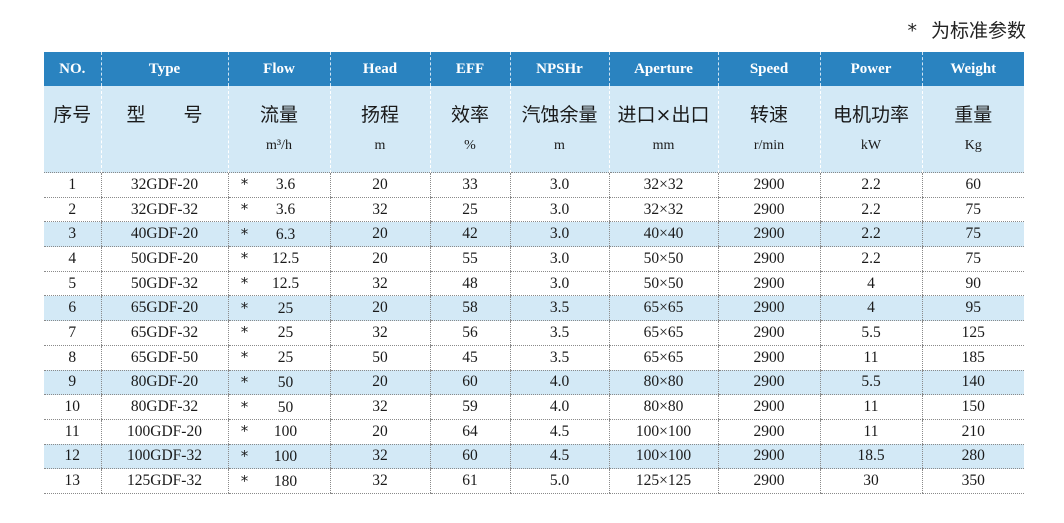 The width and height of the screenshot is (1064, 523). Describe the element at coordinates (559, 69) in the screenshot. I see `column-header-en: NPSHr` at that location.